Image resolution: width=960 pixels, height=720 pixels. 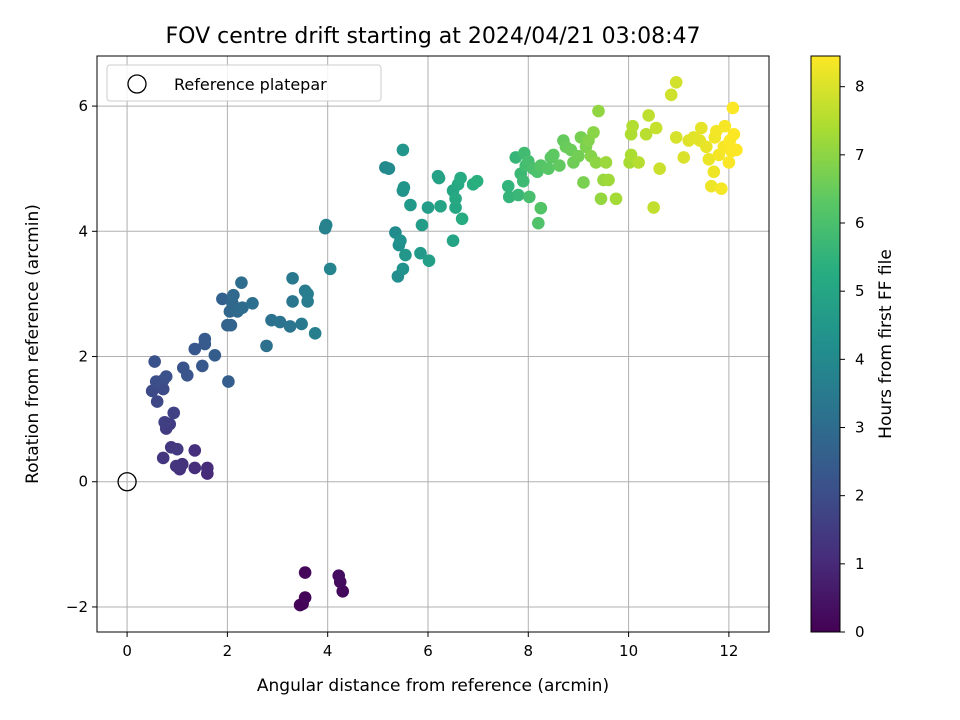 What do you see at coordinates (860, 291) in the screenshot?
I see `colorbar-tick-label: 5` at bounding box center [860, 291].